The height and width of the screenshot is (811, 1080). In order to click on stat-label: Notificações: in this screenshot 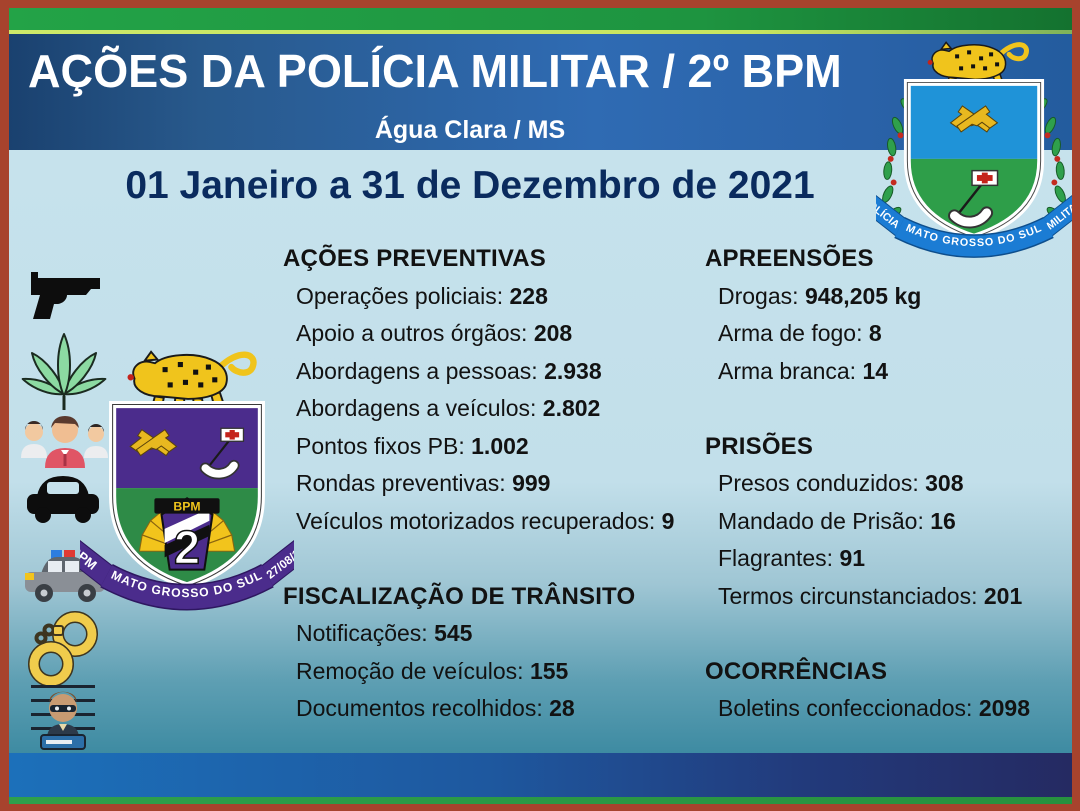, I will do `click(362, 633)`.